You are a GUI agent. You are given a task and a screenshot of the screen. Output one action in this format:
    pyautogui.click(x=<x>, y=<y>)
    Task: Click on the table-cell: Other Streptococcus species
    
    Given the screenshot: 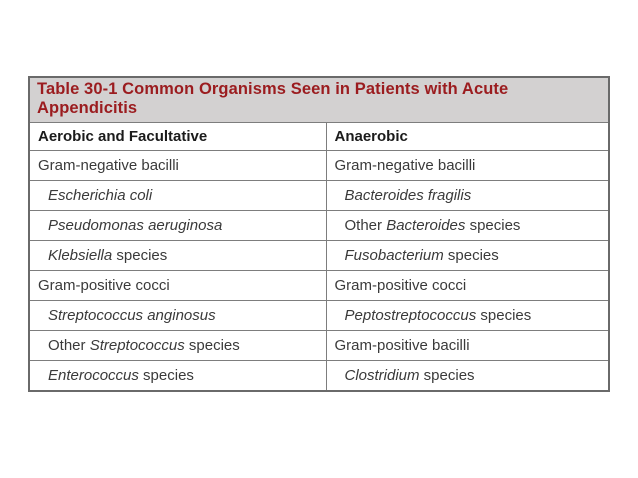 What is the action you would take?
    pyautogui.click(x=177, y=345)
    